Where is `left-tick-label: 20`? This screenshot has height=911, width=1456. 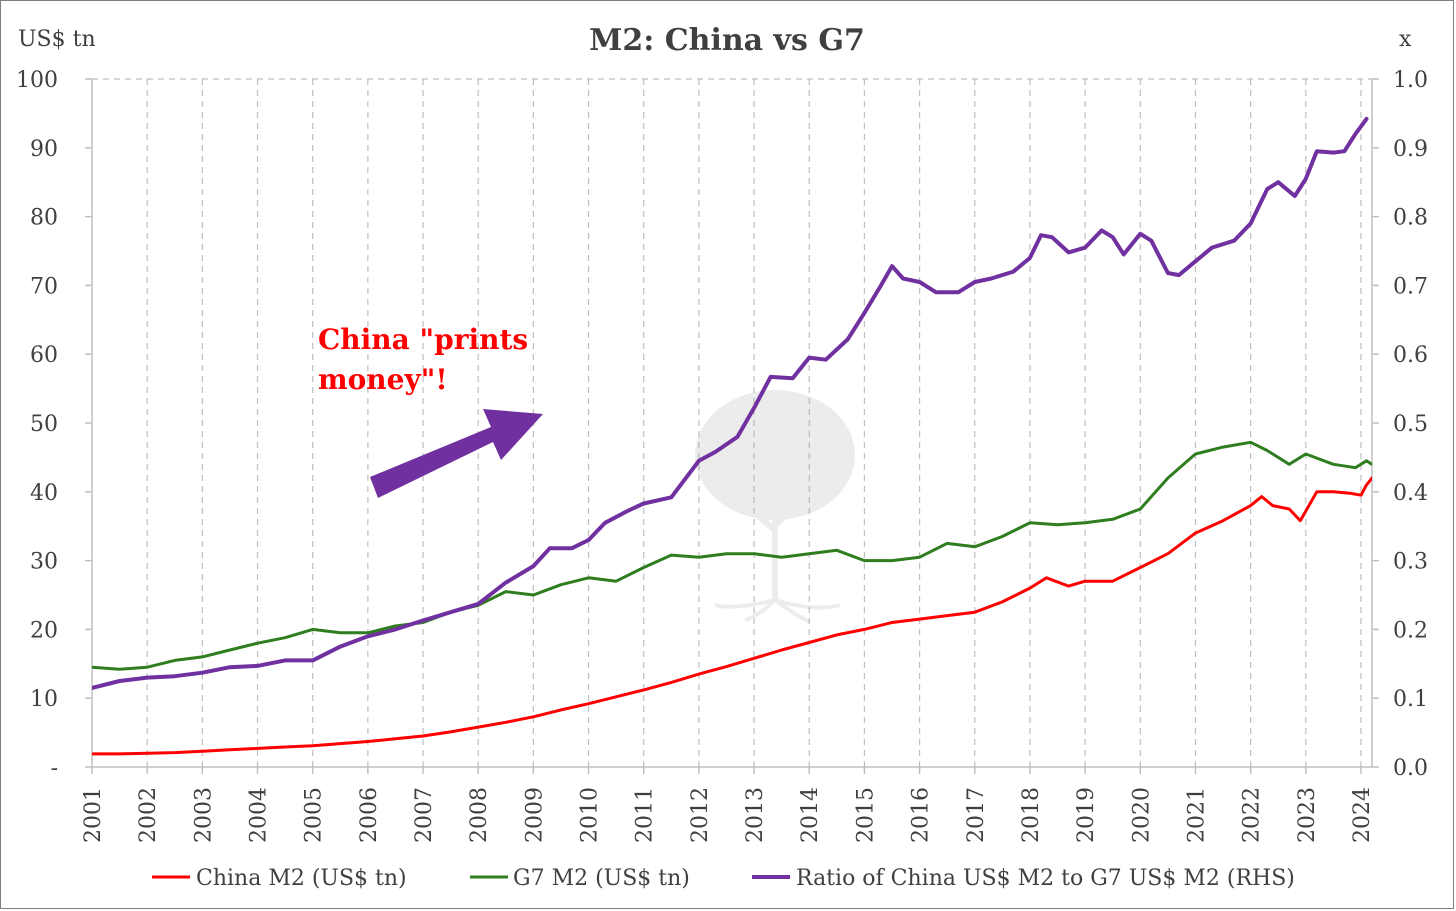 left-tick-label: 20 is located at coordinates (44, 630).